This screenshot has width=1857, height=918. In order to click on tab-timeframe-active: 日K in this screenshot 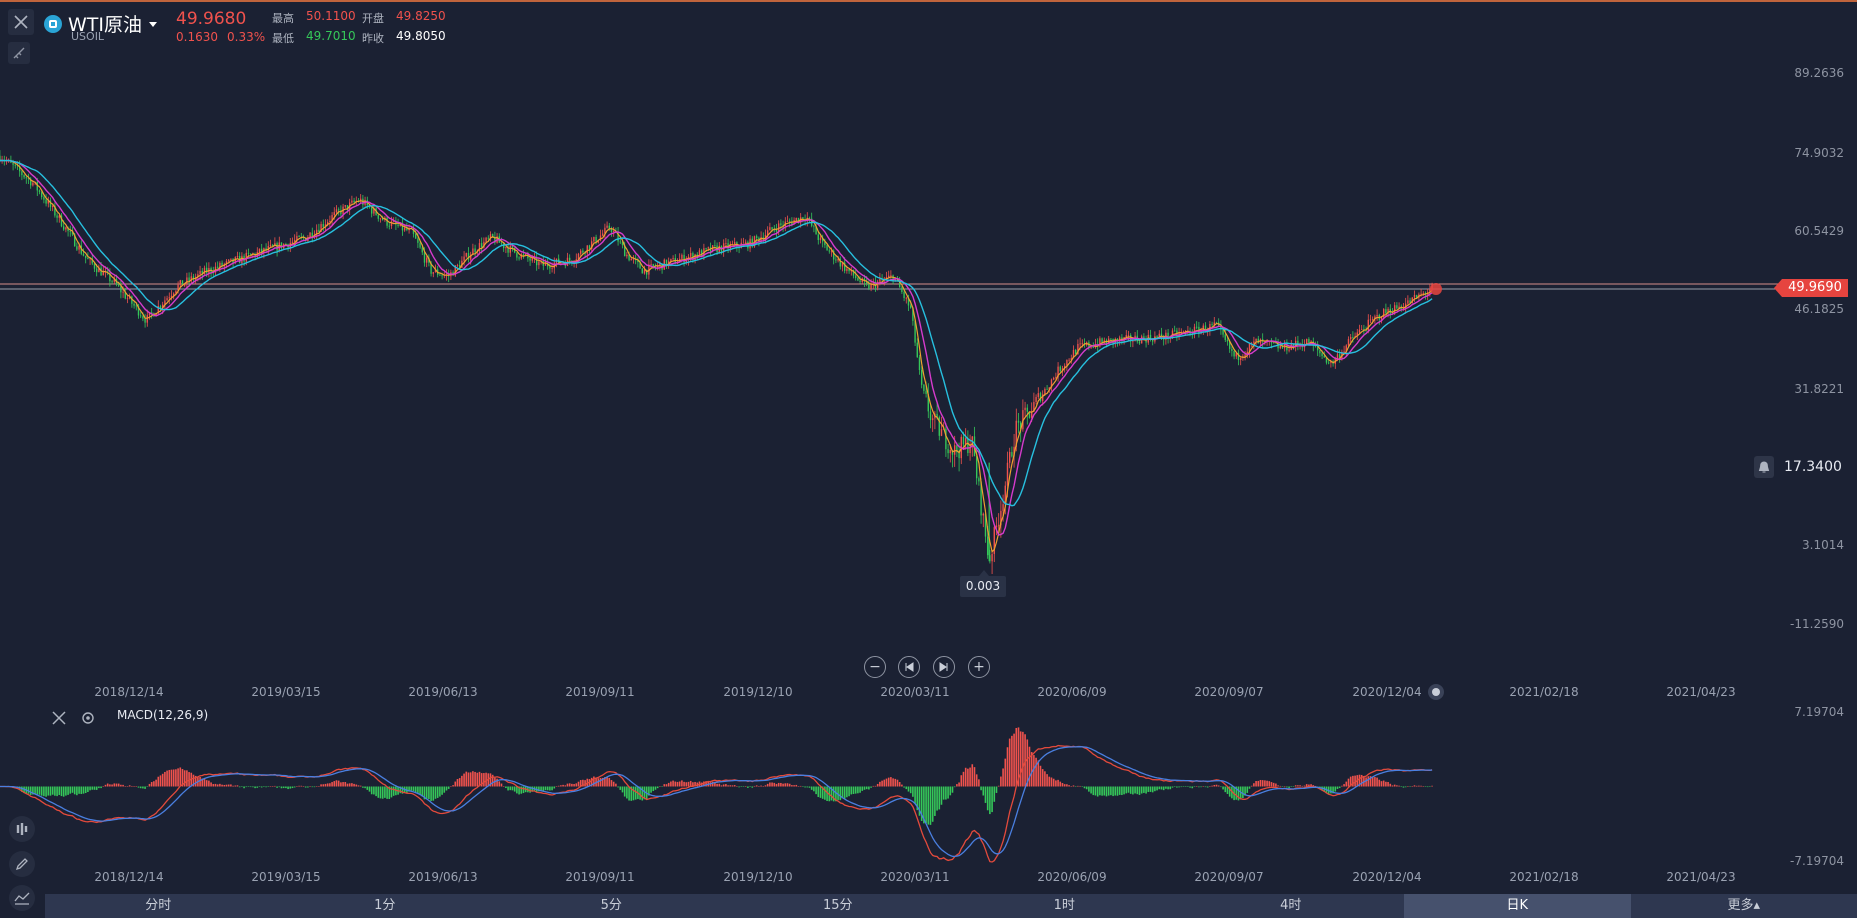, I will do `click(1517, 906)`.